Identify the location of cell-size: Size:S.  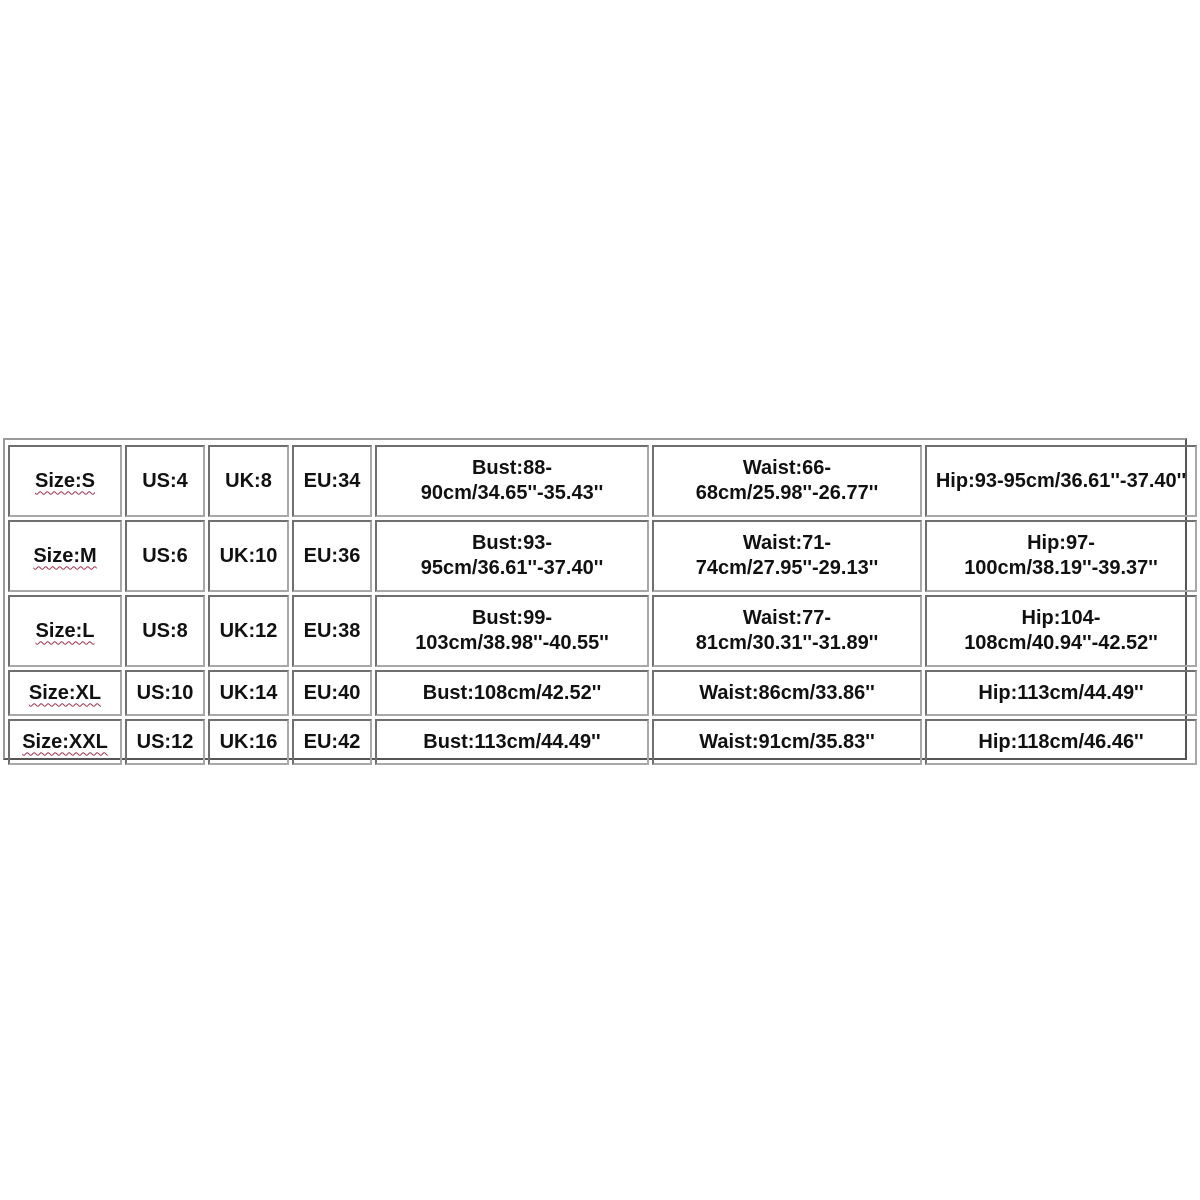
(65, 481).